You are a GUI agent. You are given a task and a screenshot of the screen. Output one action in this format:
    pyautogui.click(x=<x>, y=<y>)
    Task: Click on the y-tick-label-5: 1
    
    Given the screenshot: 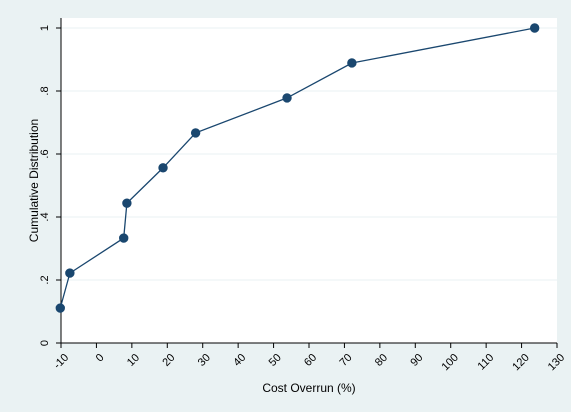 What is the action you would take?
    pyautogui.click(x=45, y=28)
    